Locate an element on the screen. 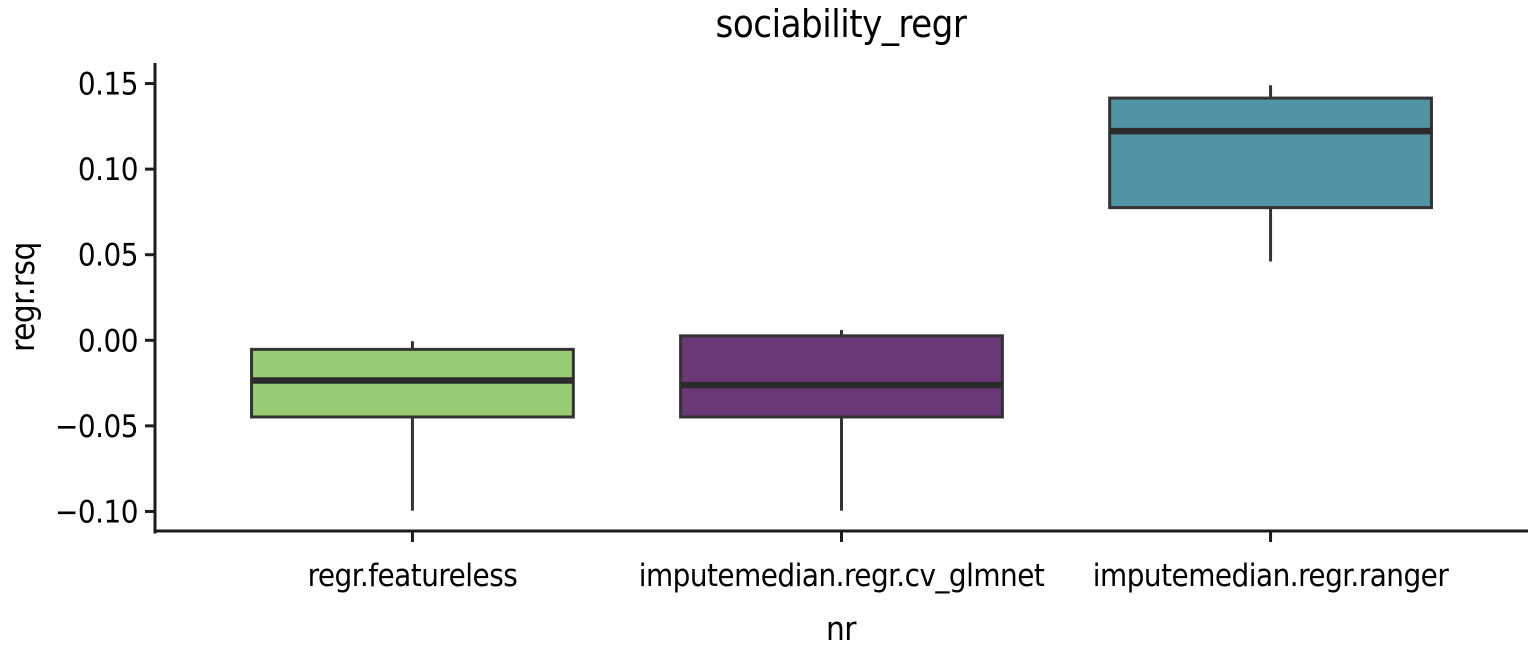  x-category-label: imputemedian.regr.ranger is located at coordinates (1271, 576).